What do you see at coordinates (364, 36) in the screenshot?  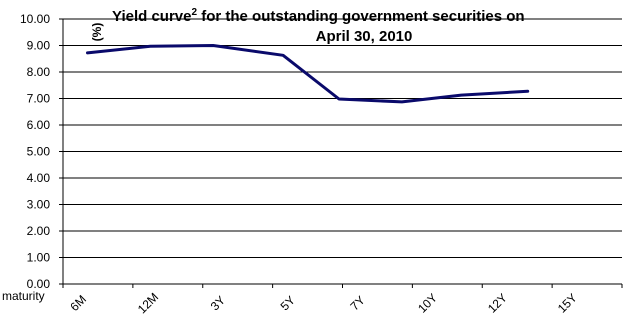 I see `chart-subtitle: April 30, 2010` at bounding box center [364, 36].